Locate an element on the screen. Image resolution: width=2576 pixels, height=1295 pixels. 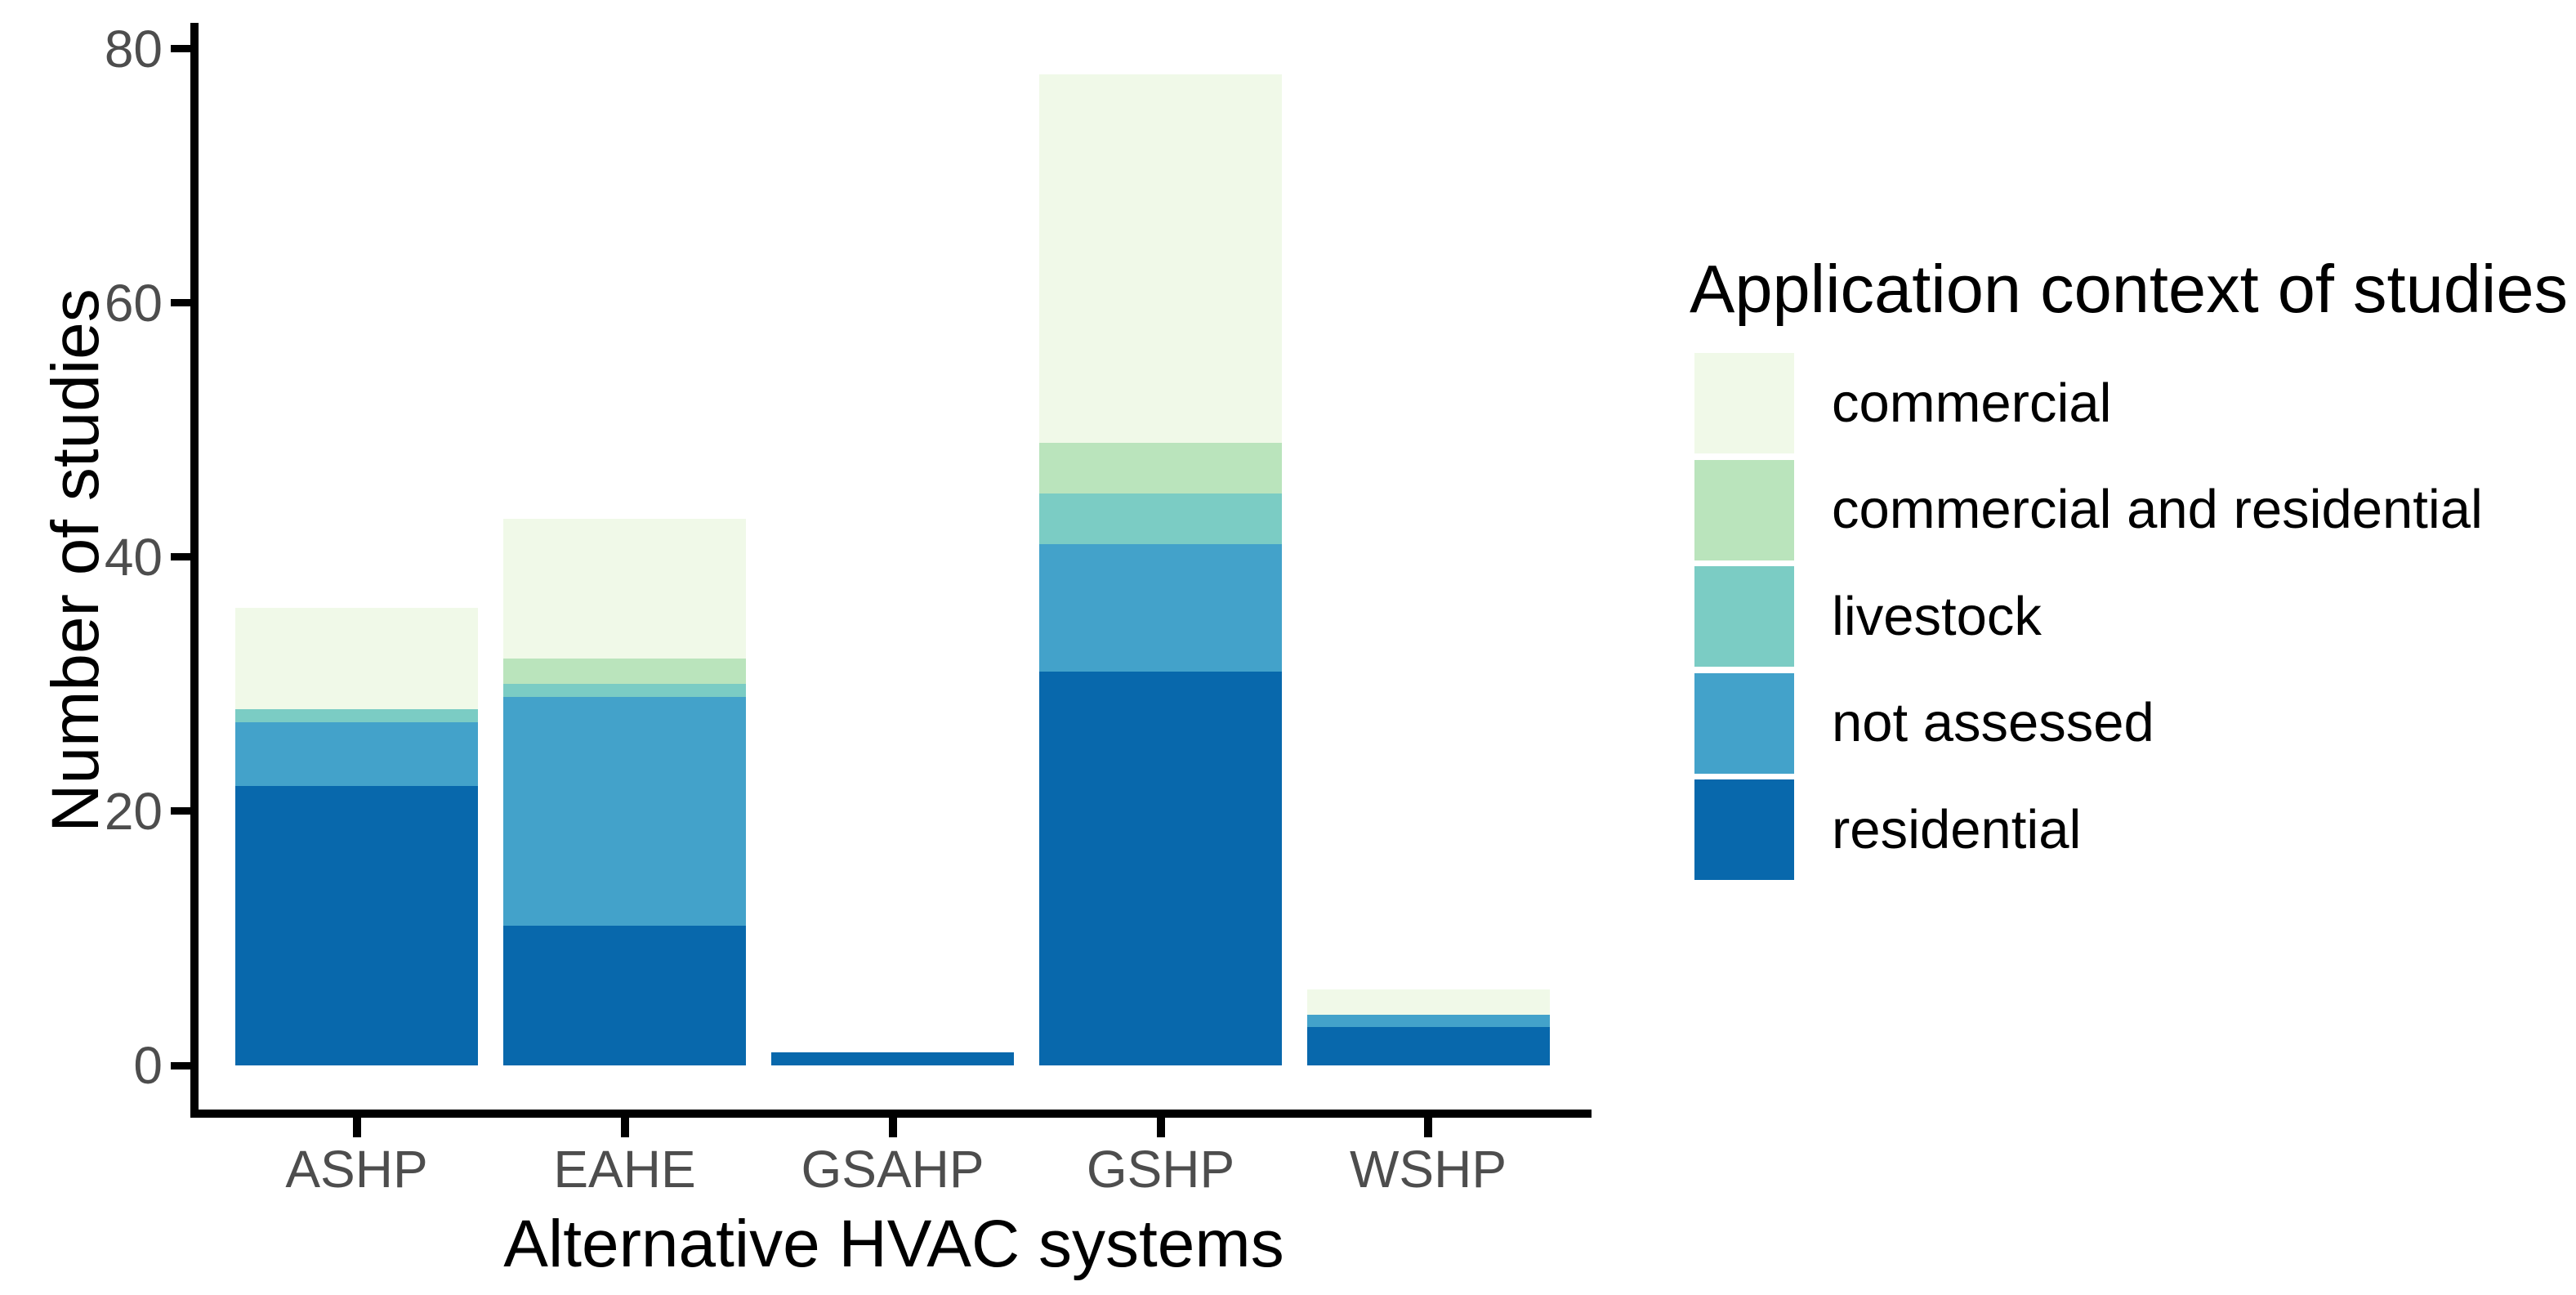
x-tick-label: ASHP is located at coordinates (357, 1169).